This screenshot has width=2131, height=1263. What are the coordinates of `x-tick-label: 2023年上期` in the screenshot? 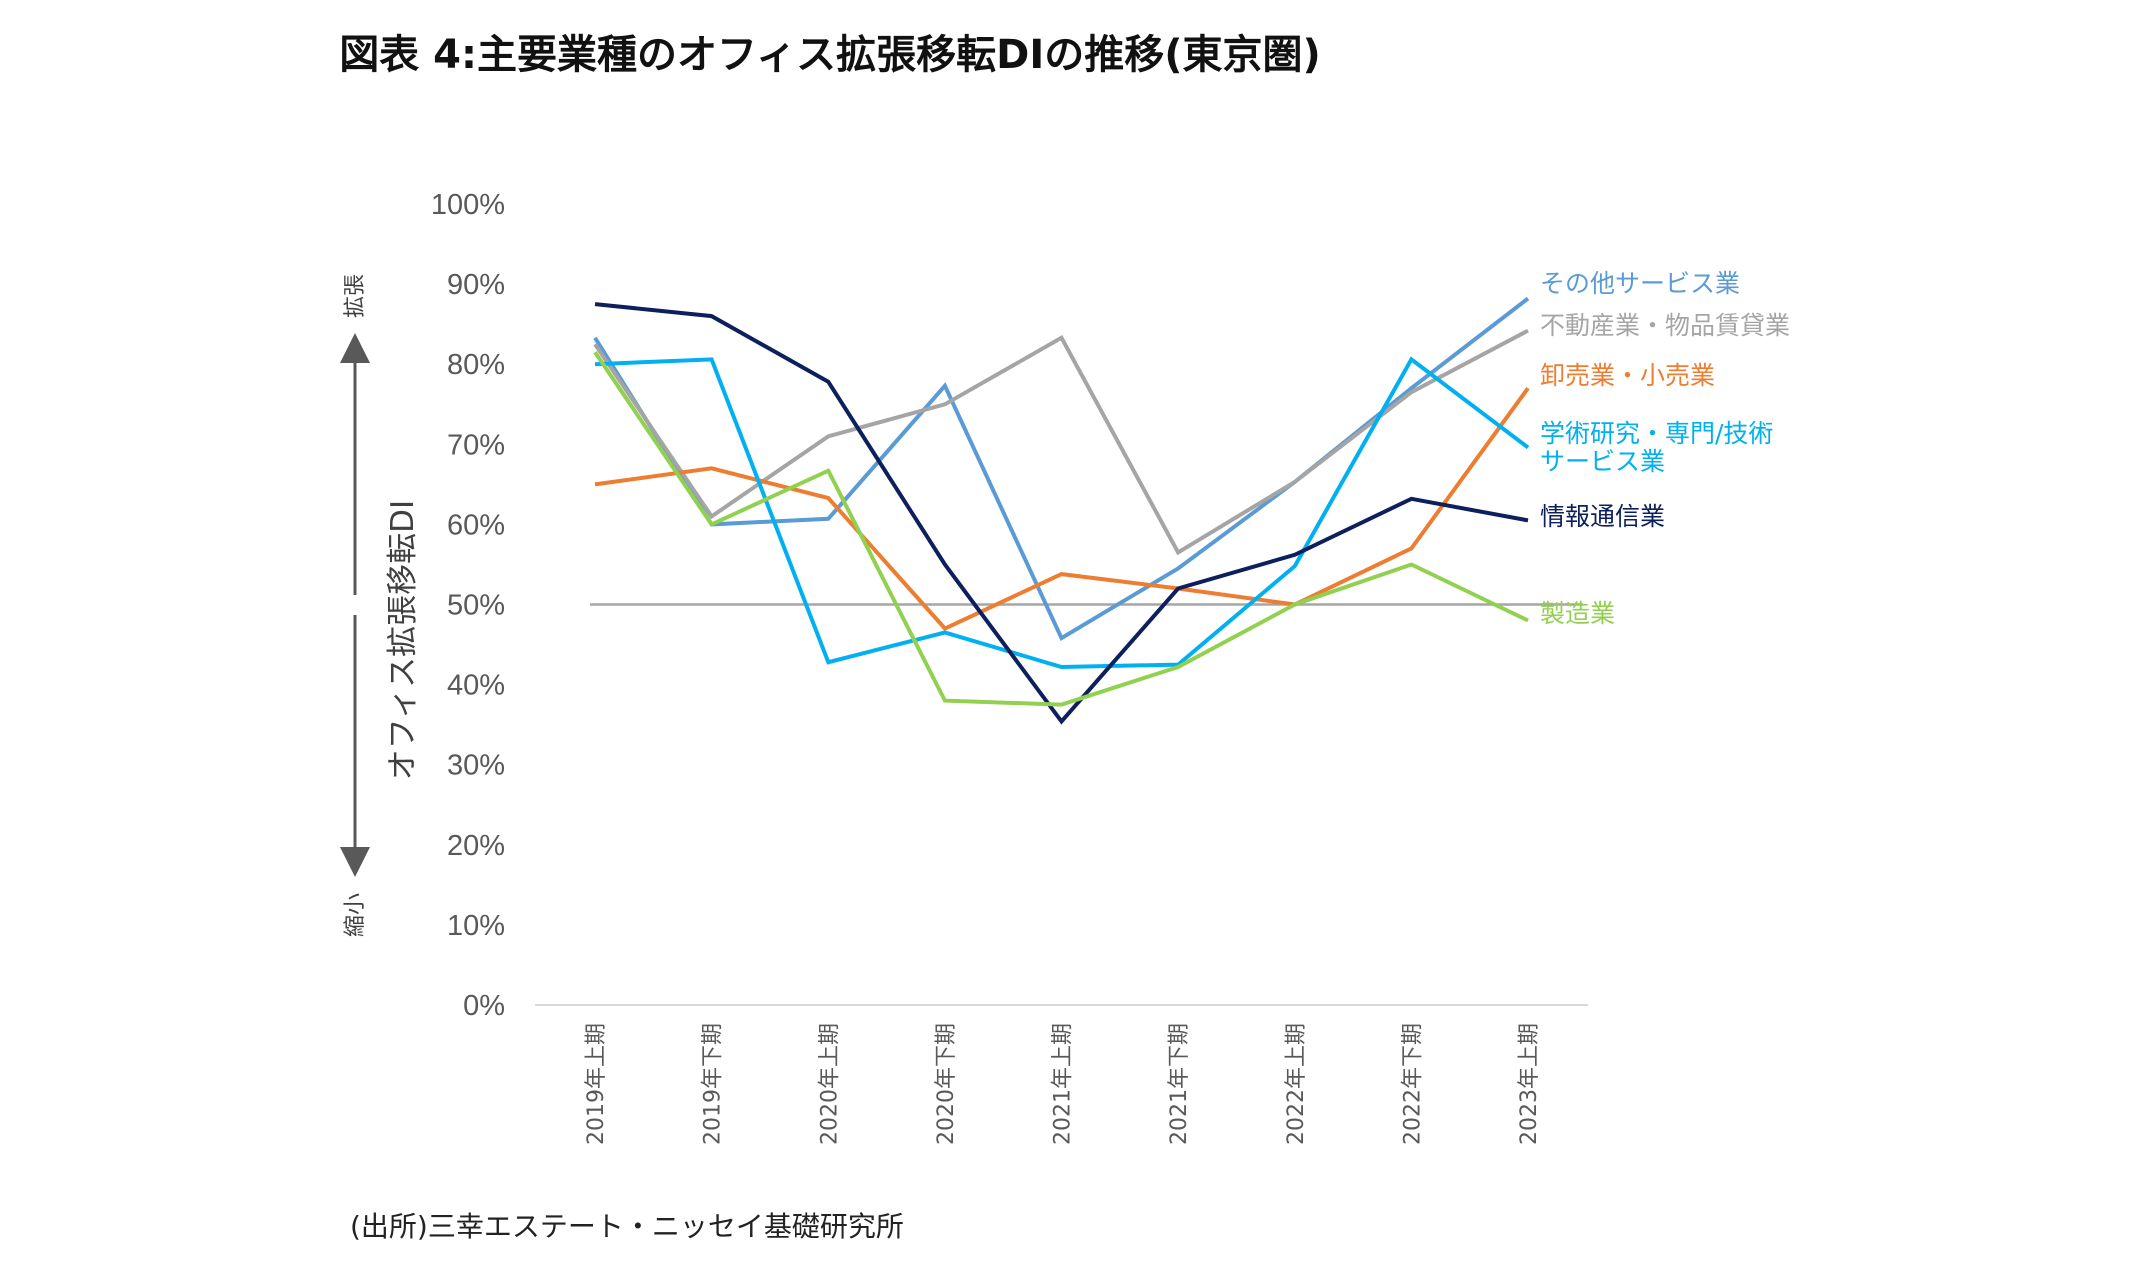 It's located at (1529, 1084).